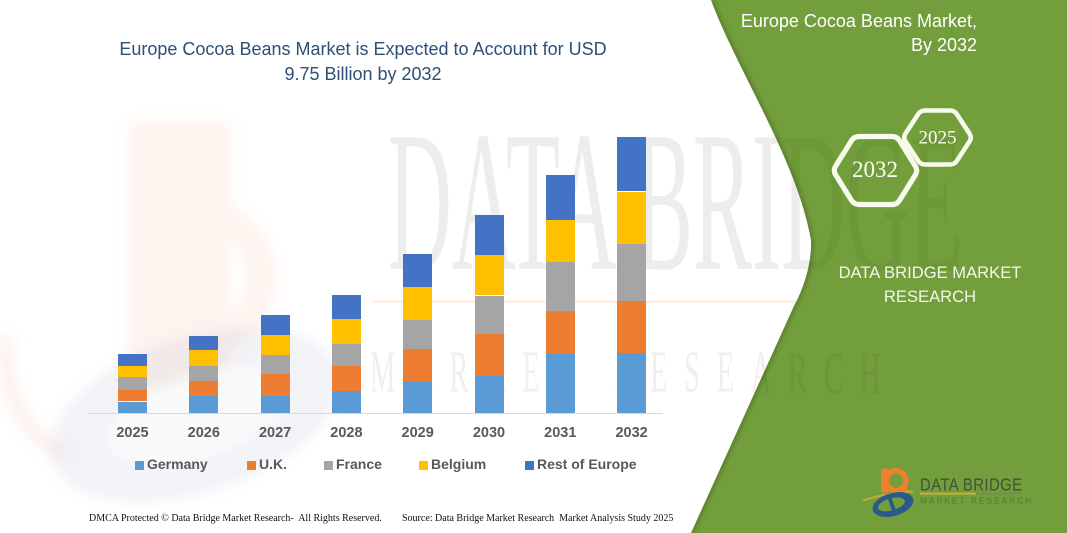 Image resolution: width=1067 pixels, height=533 pixels. What do you see at coordinates (938, 138) in the screenshot?
I see `svg-text: 2025` at bounding box center [938, 138].